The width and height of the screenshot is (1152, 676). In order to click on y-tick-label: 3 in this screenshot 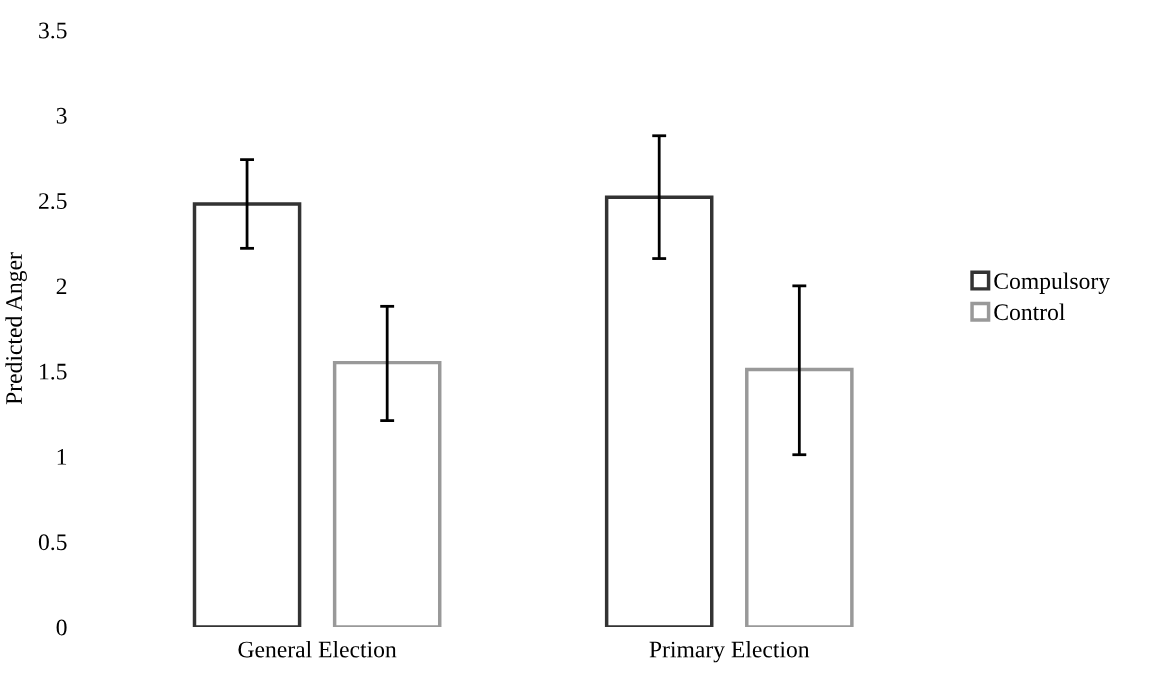, I will do `click(61, 115)`.